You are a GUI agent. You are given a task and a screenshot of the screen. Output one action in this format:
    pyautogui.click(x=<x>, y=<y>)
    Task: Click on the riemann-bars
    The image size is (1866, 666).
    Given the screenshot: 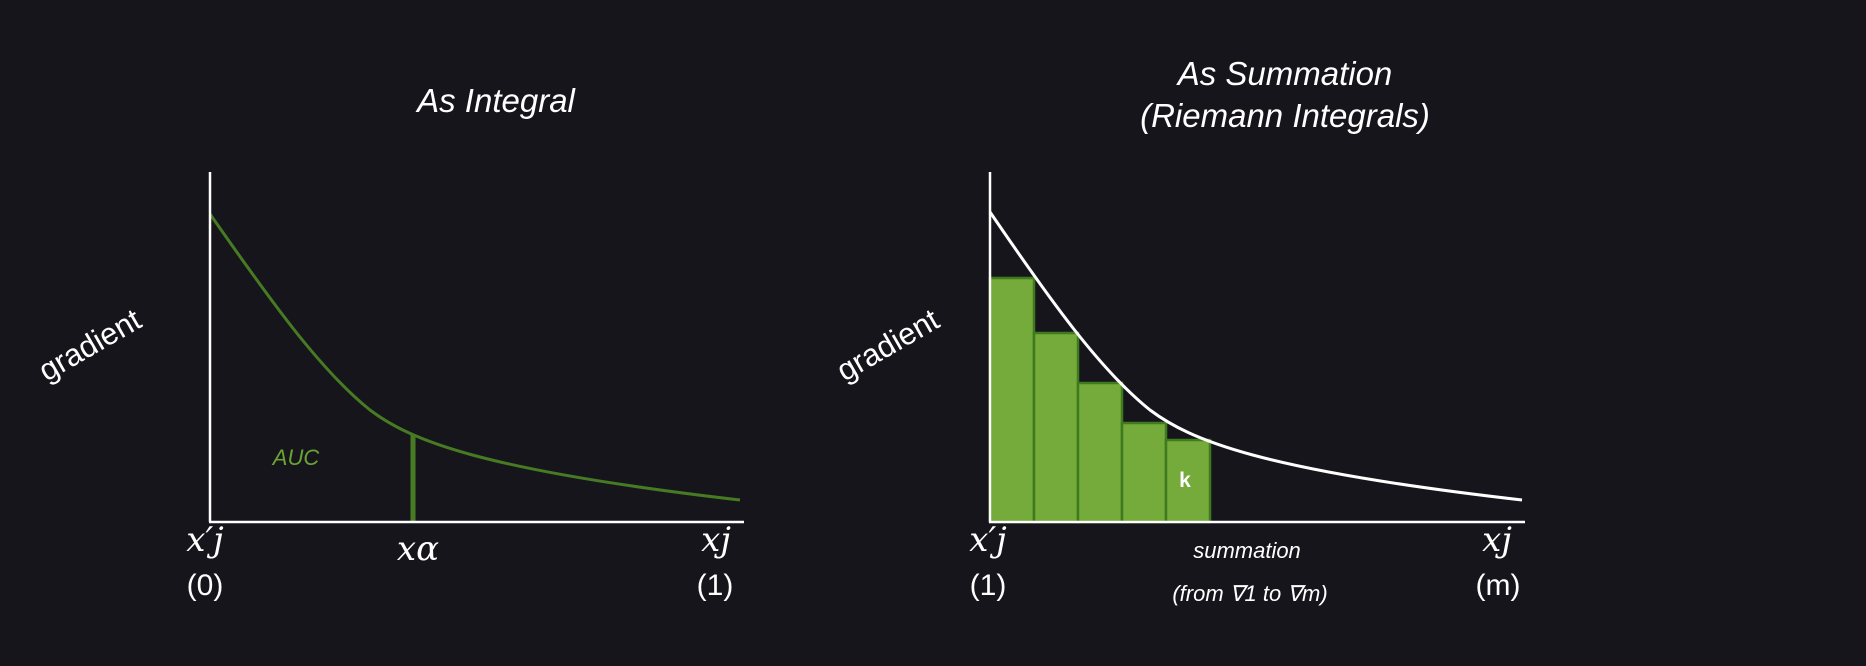 What is the action you would take?
    pyautogui.click(x=1100, y=400)
    